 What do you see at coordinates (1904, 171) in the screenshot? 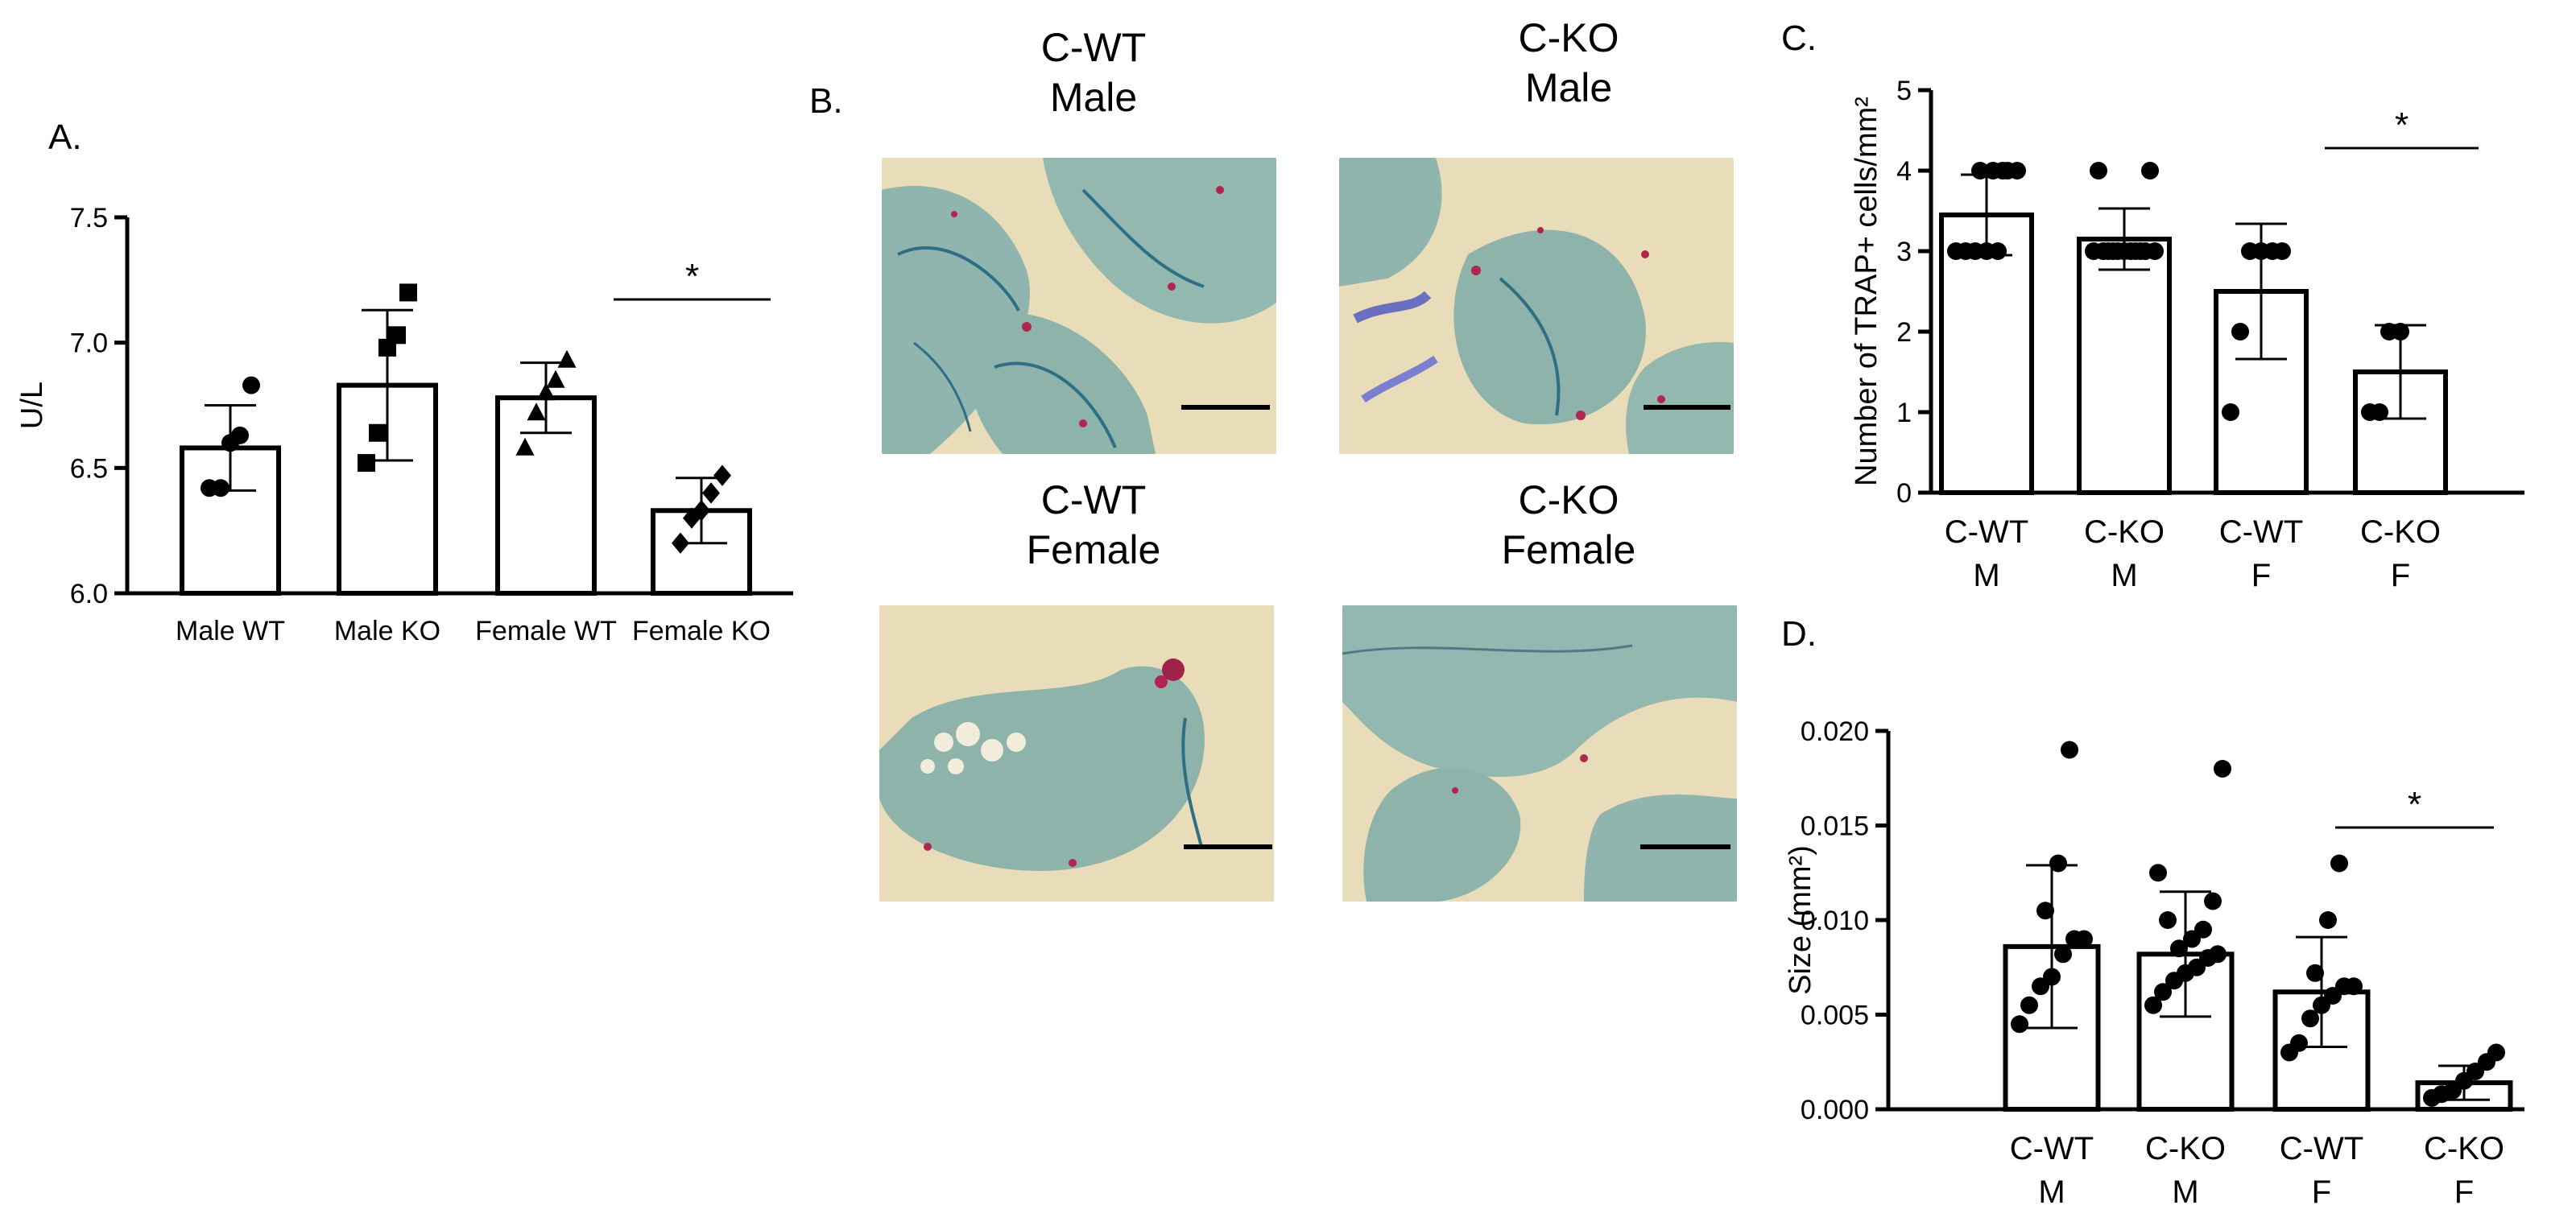
I see `y-tick-label: 4` at bounding box center [1904, 171].